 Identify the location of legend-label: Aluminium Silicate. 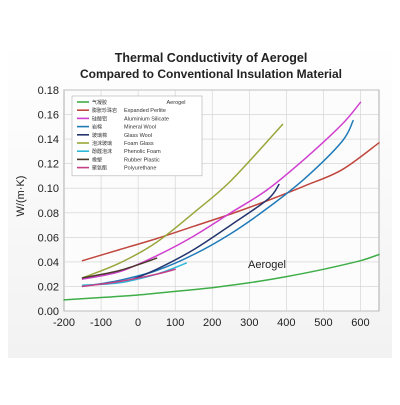
(146, 119).